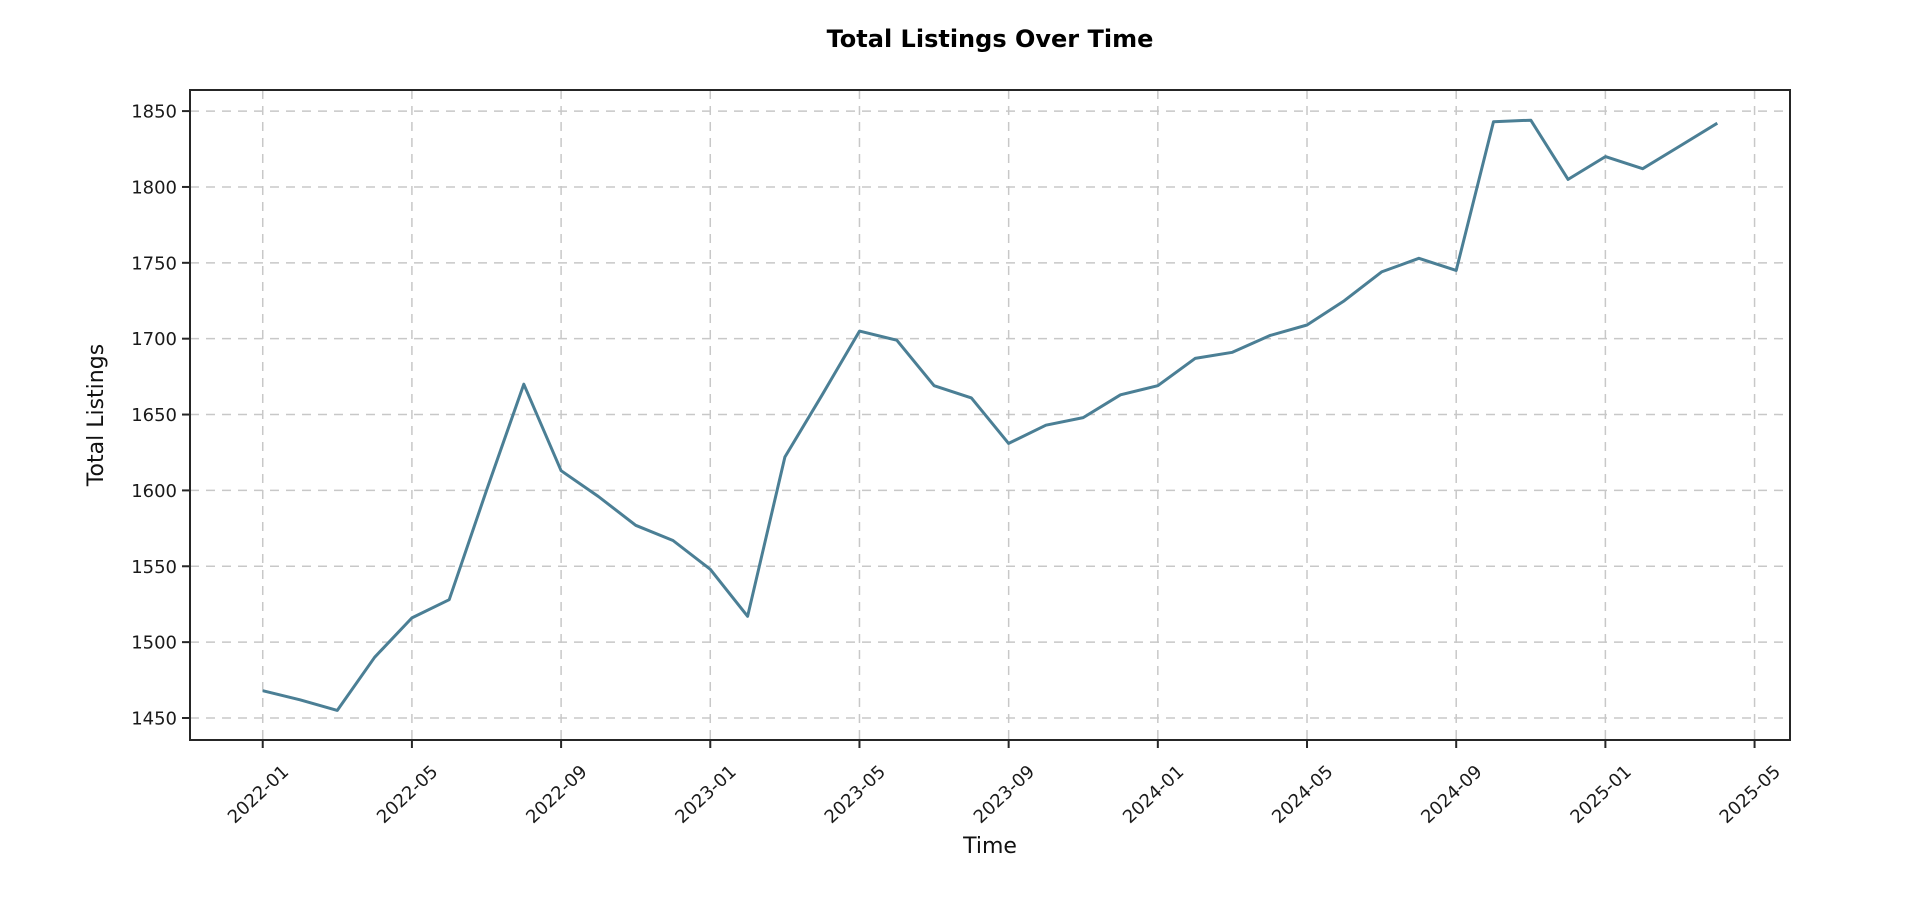 The image size is (1912, 900). I want to click on x-tick-label: 2022-09, so click(556, 794).